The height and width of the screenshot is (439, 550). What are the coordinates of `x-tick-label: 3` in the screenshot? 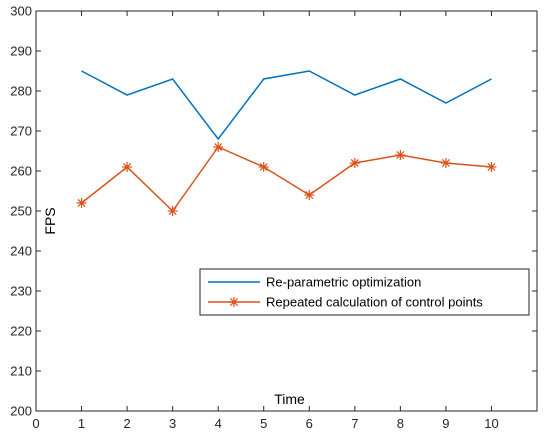 It's located at (172, 423).